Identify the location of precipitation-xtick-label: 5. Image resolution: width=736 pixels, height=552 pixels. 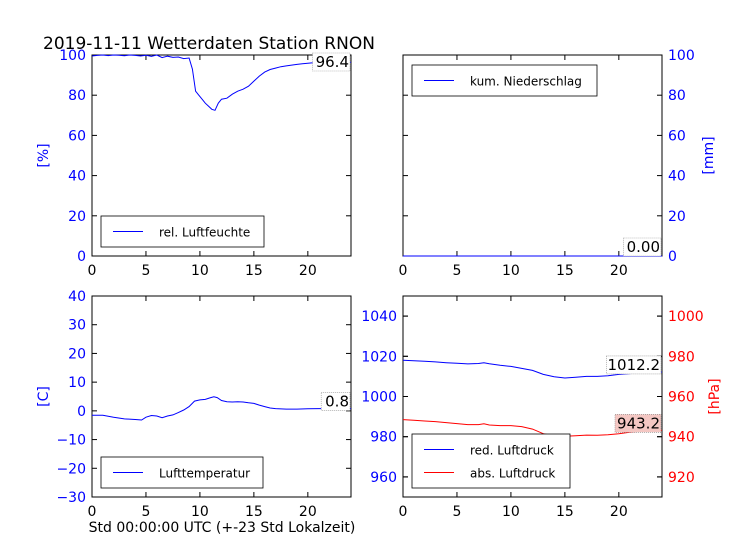
(456, 271).